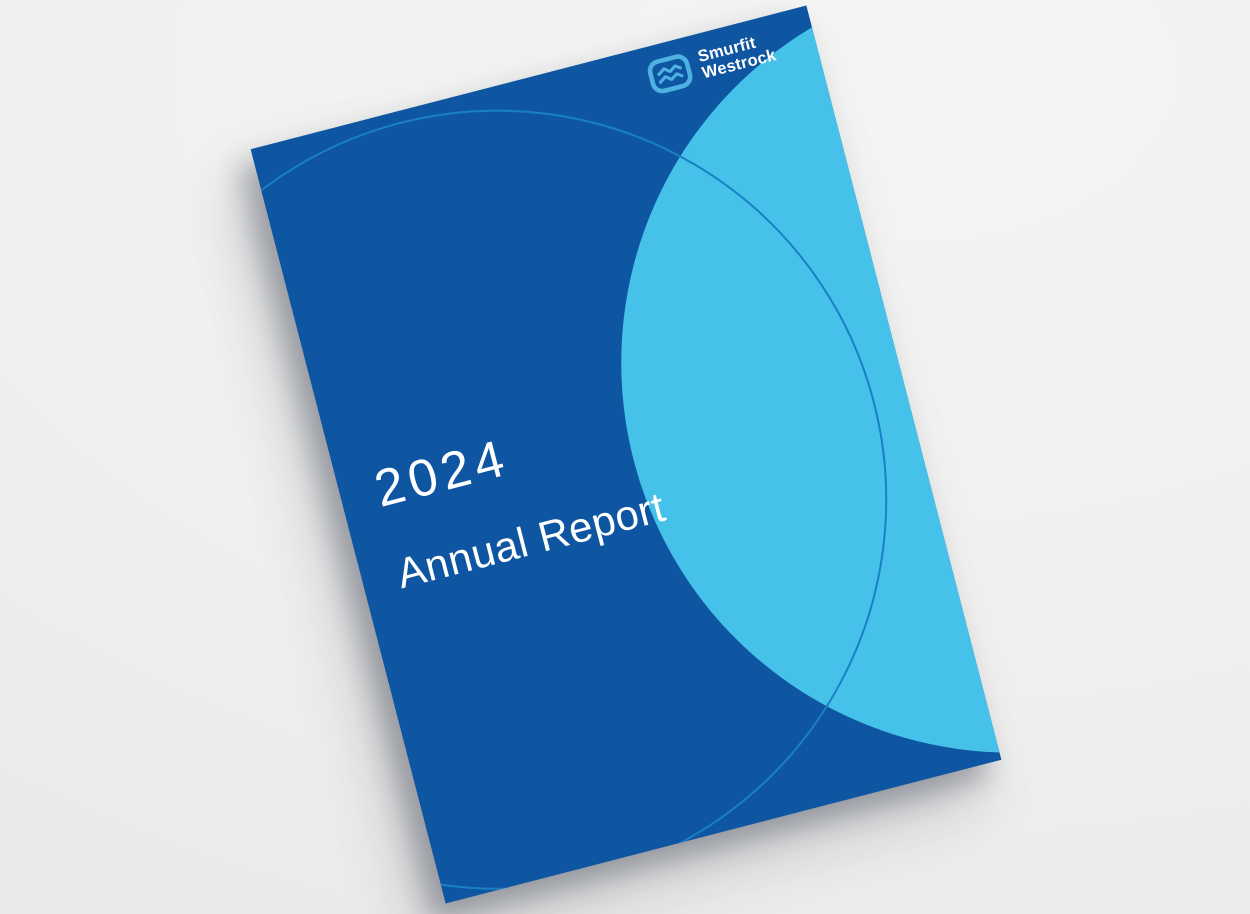 This screenshot has height=914, width=1250. What do you see at coordinates (671, 74) in the screenshot?
I see `smurfit-westrock-logo-icon` at bounding box center [671, 74].